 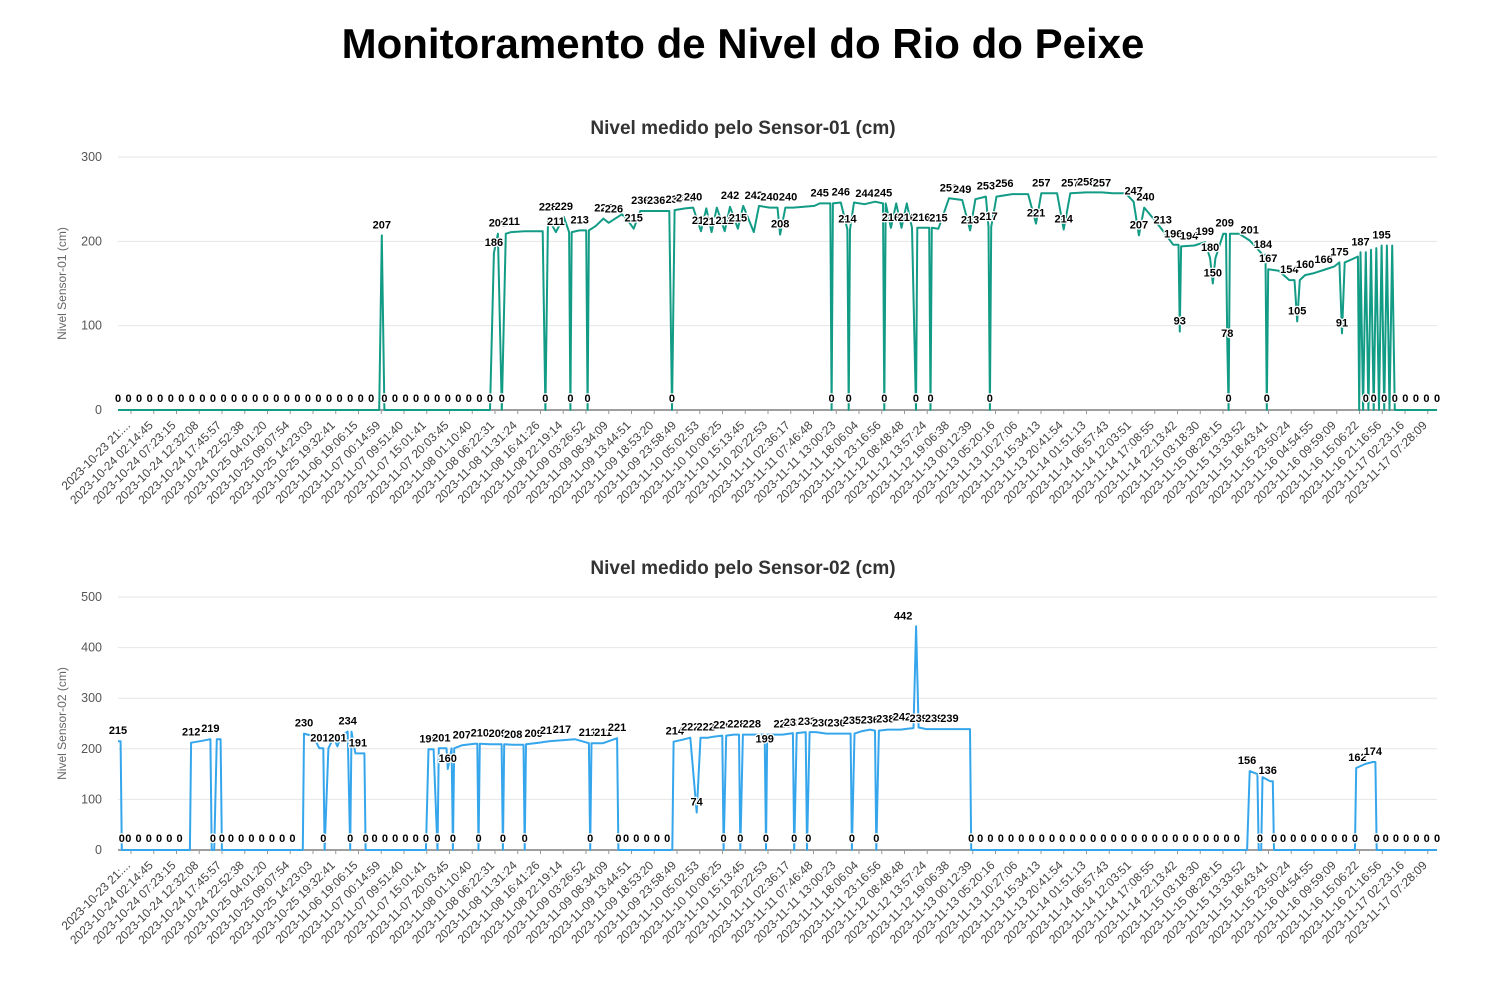 What do you see at coordinates (91, 799) in the screenshot?
I see `y-tick-label: 100` at bounding box center [91, 799].